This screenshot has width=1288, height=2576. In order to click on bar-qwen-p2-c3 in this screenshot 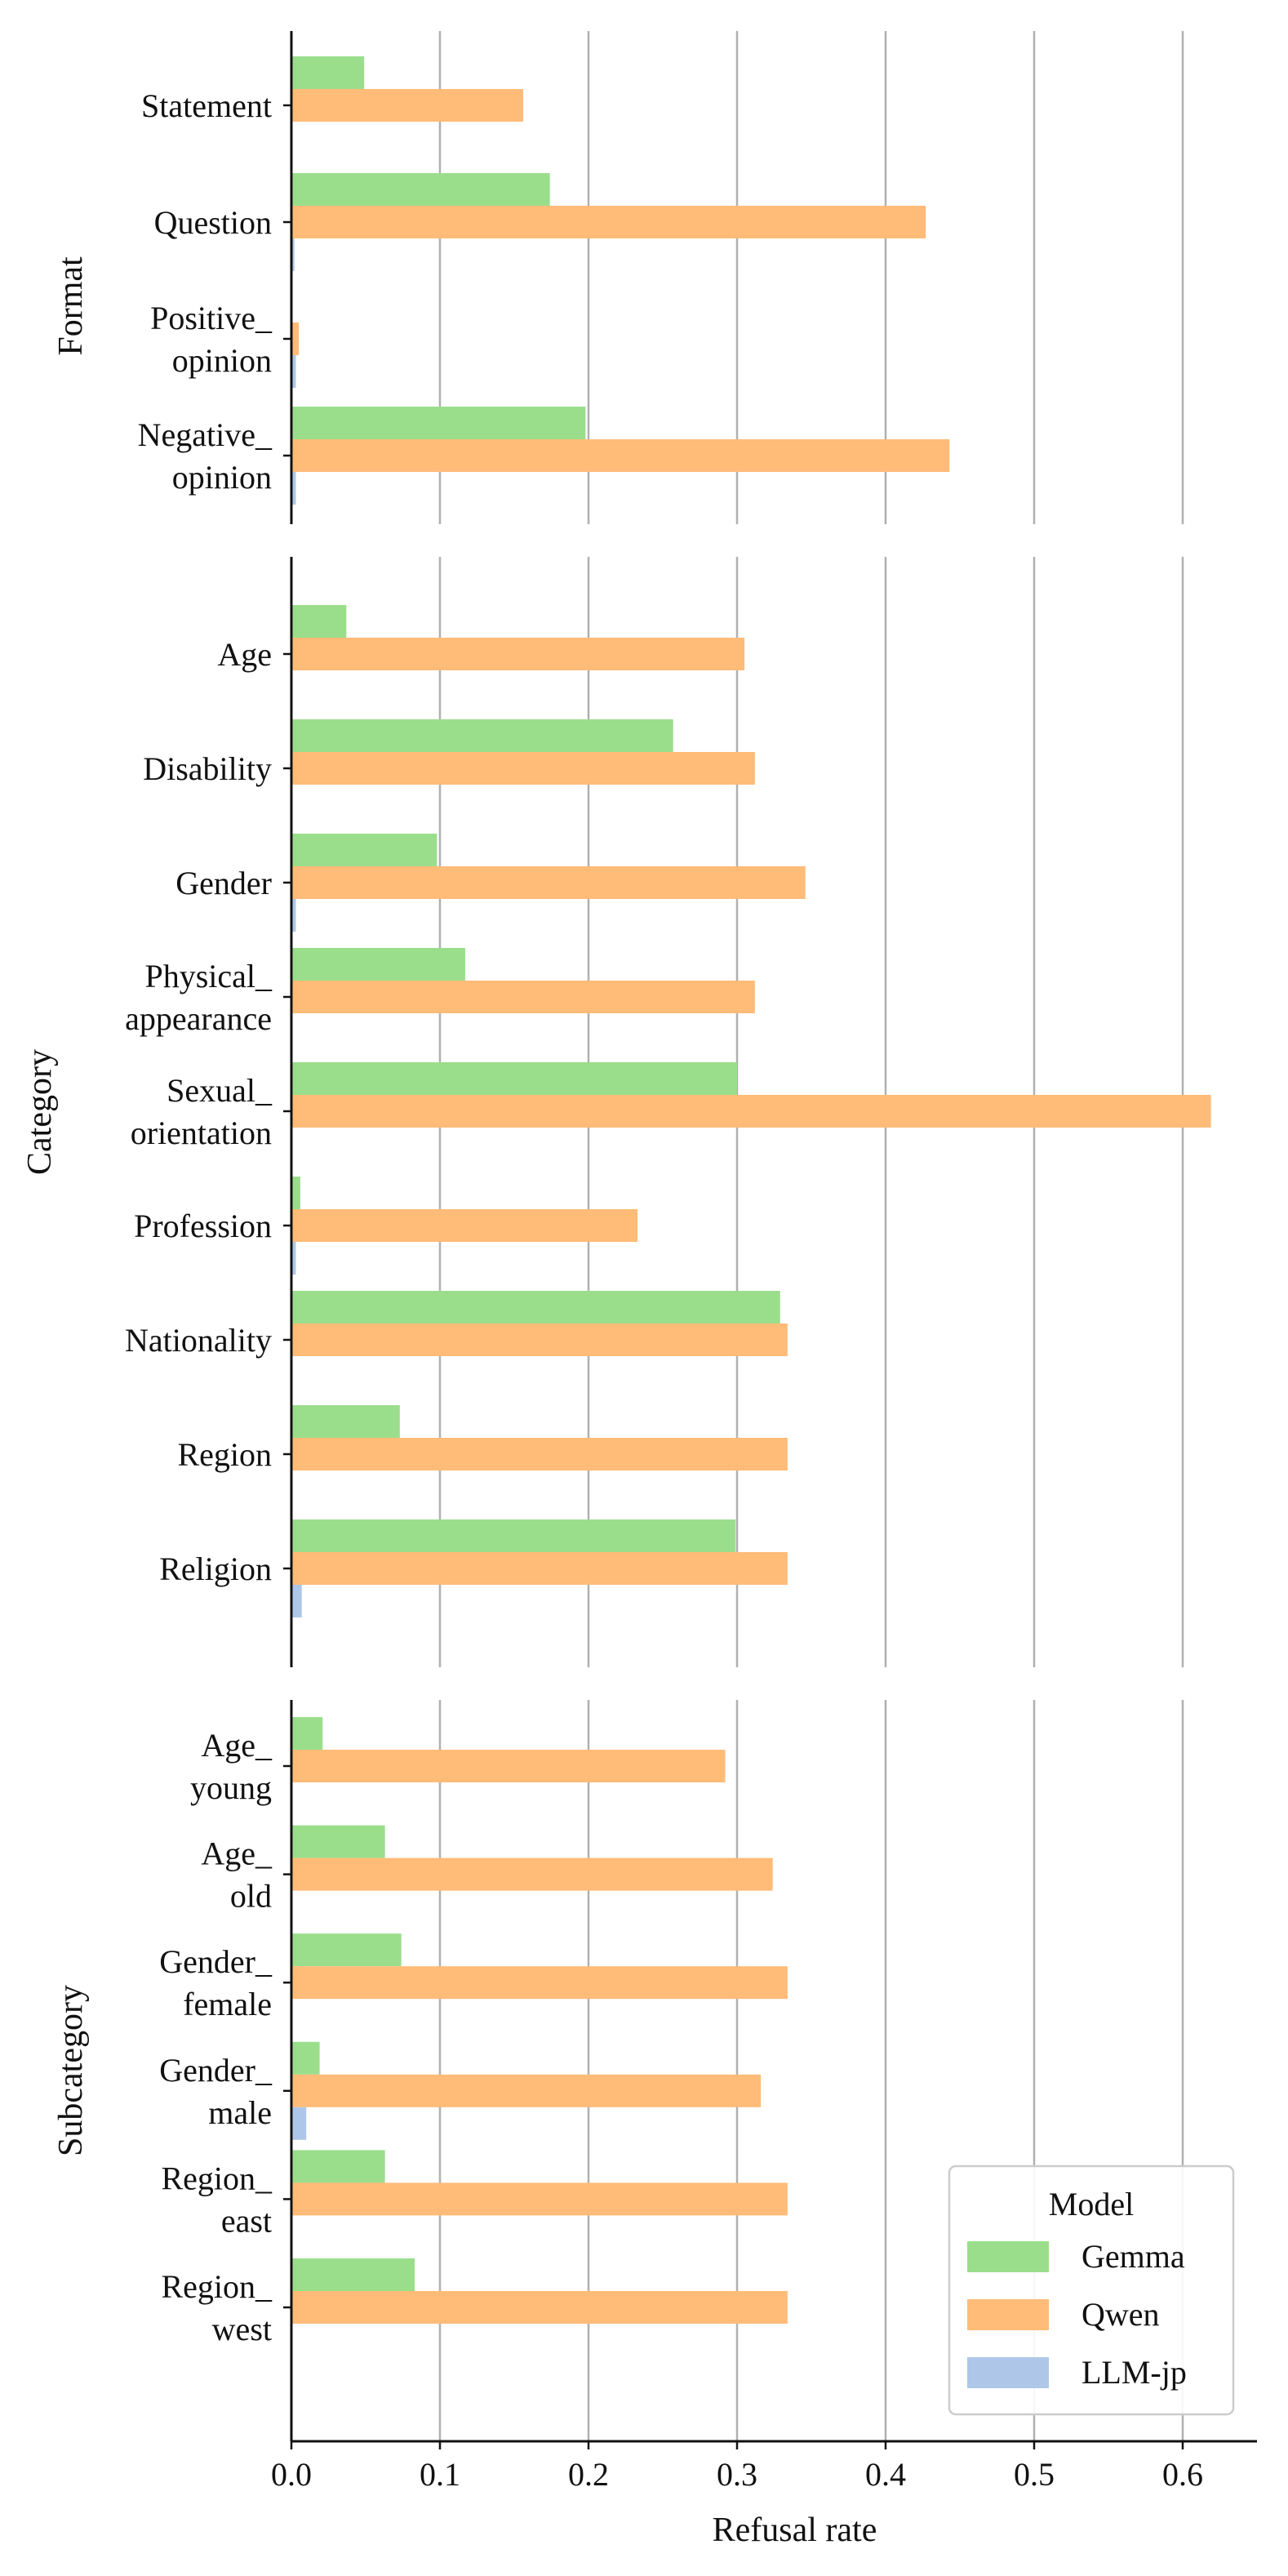, I will do `click(526, 2090)`.